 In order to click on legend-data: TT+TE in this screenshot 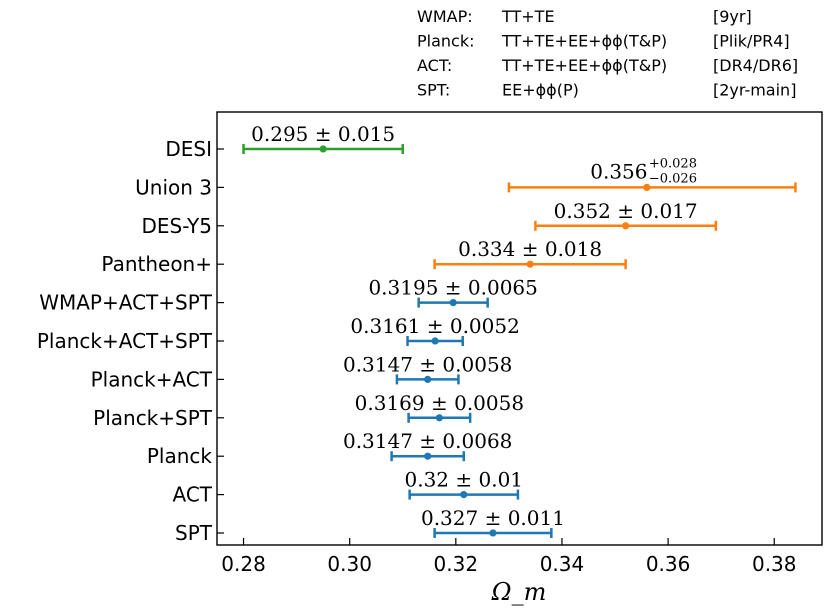, I will do `click(528, 16)`.